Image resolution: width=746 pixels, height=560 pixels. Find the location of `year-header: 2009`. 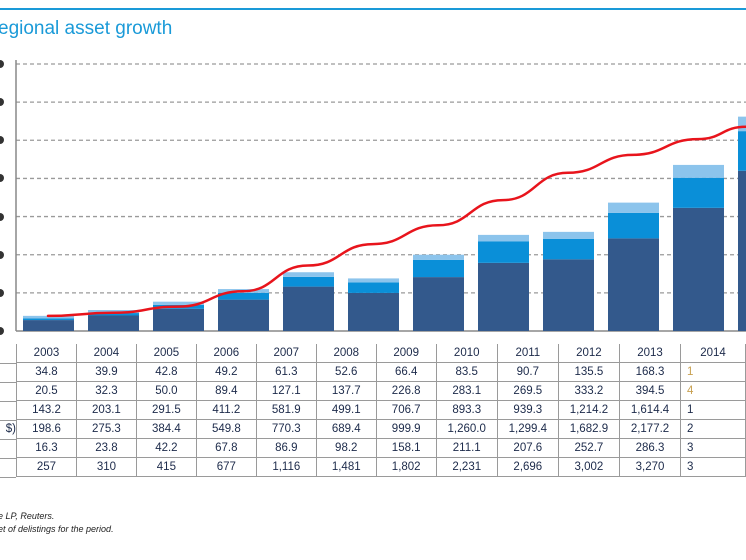

year-header: 2009 is located at coordinates (406, 353).